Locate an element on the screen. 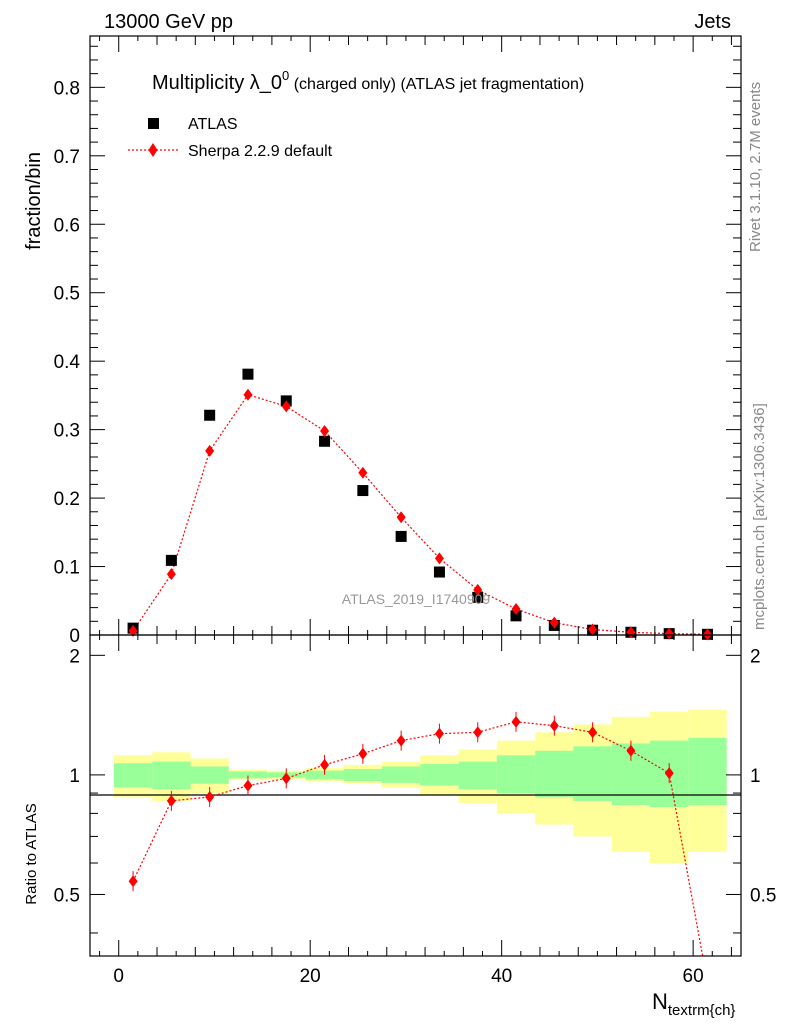 The height and width of the screenshot is (1024, 786). y-tick-label: 0.1 is located at coordinates (67, 568).